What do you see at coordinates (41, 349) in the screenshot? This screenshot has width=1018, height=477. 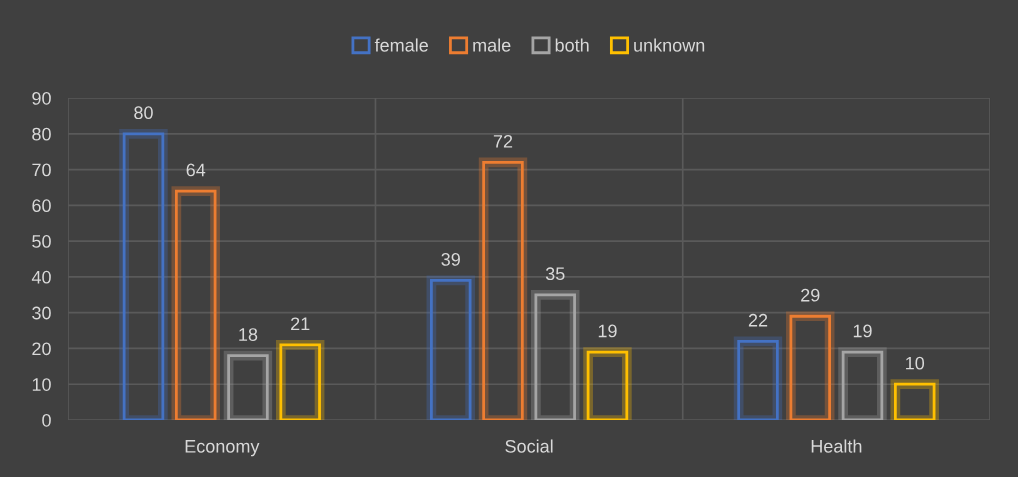 I see `y-tick-label: 20` at bounding box center [41, 349].